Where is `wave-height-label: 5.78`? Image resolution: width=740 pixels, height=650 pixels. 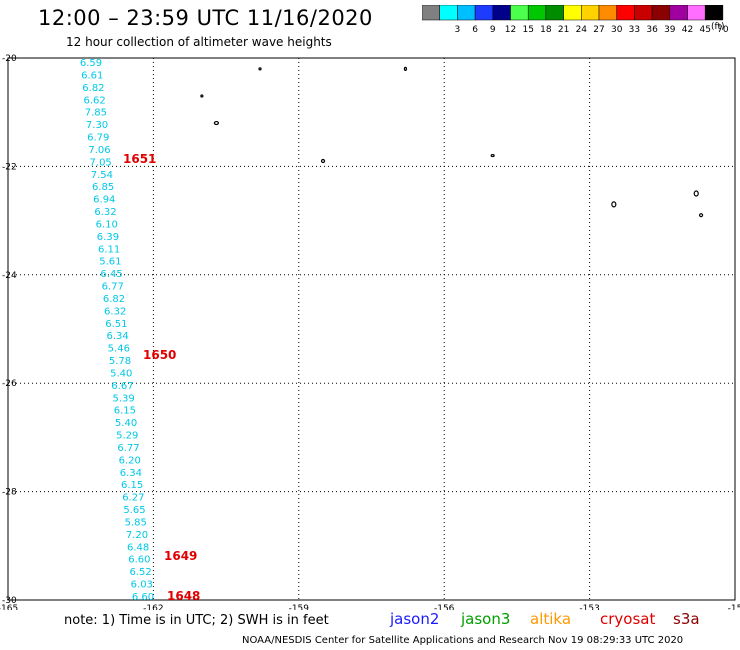 wave-height-label: 5.78 is located at coordinates (120, 361).